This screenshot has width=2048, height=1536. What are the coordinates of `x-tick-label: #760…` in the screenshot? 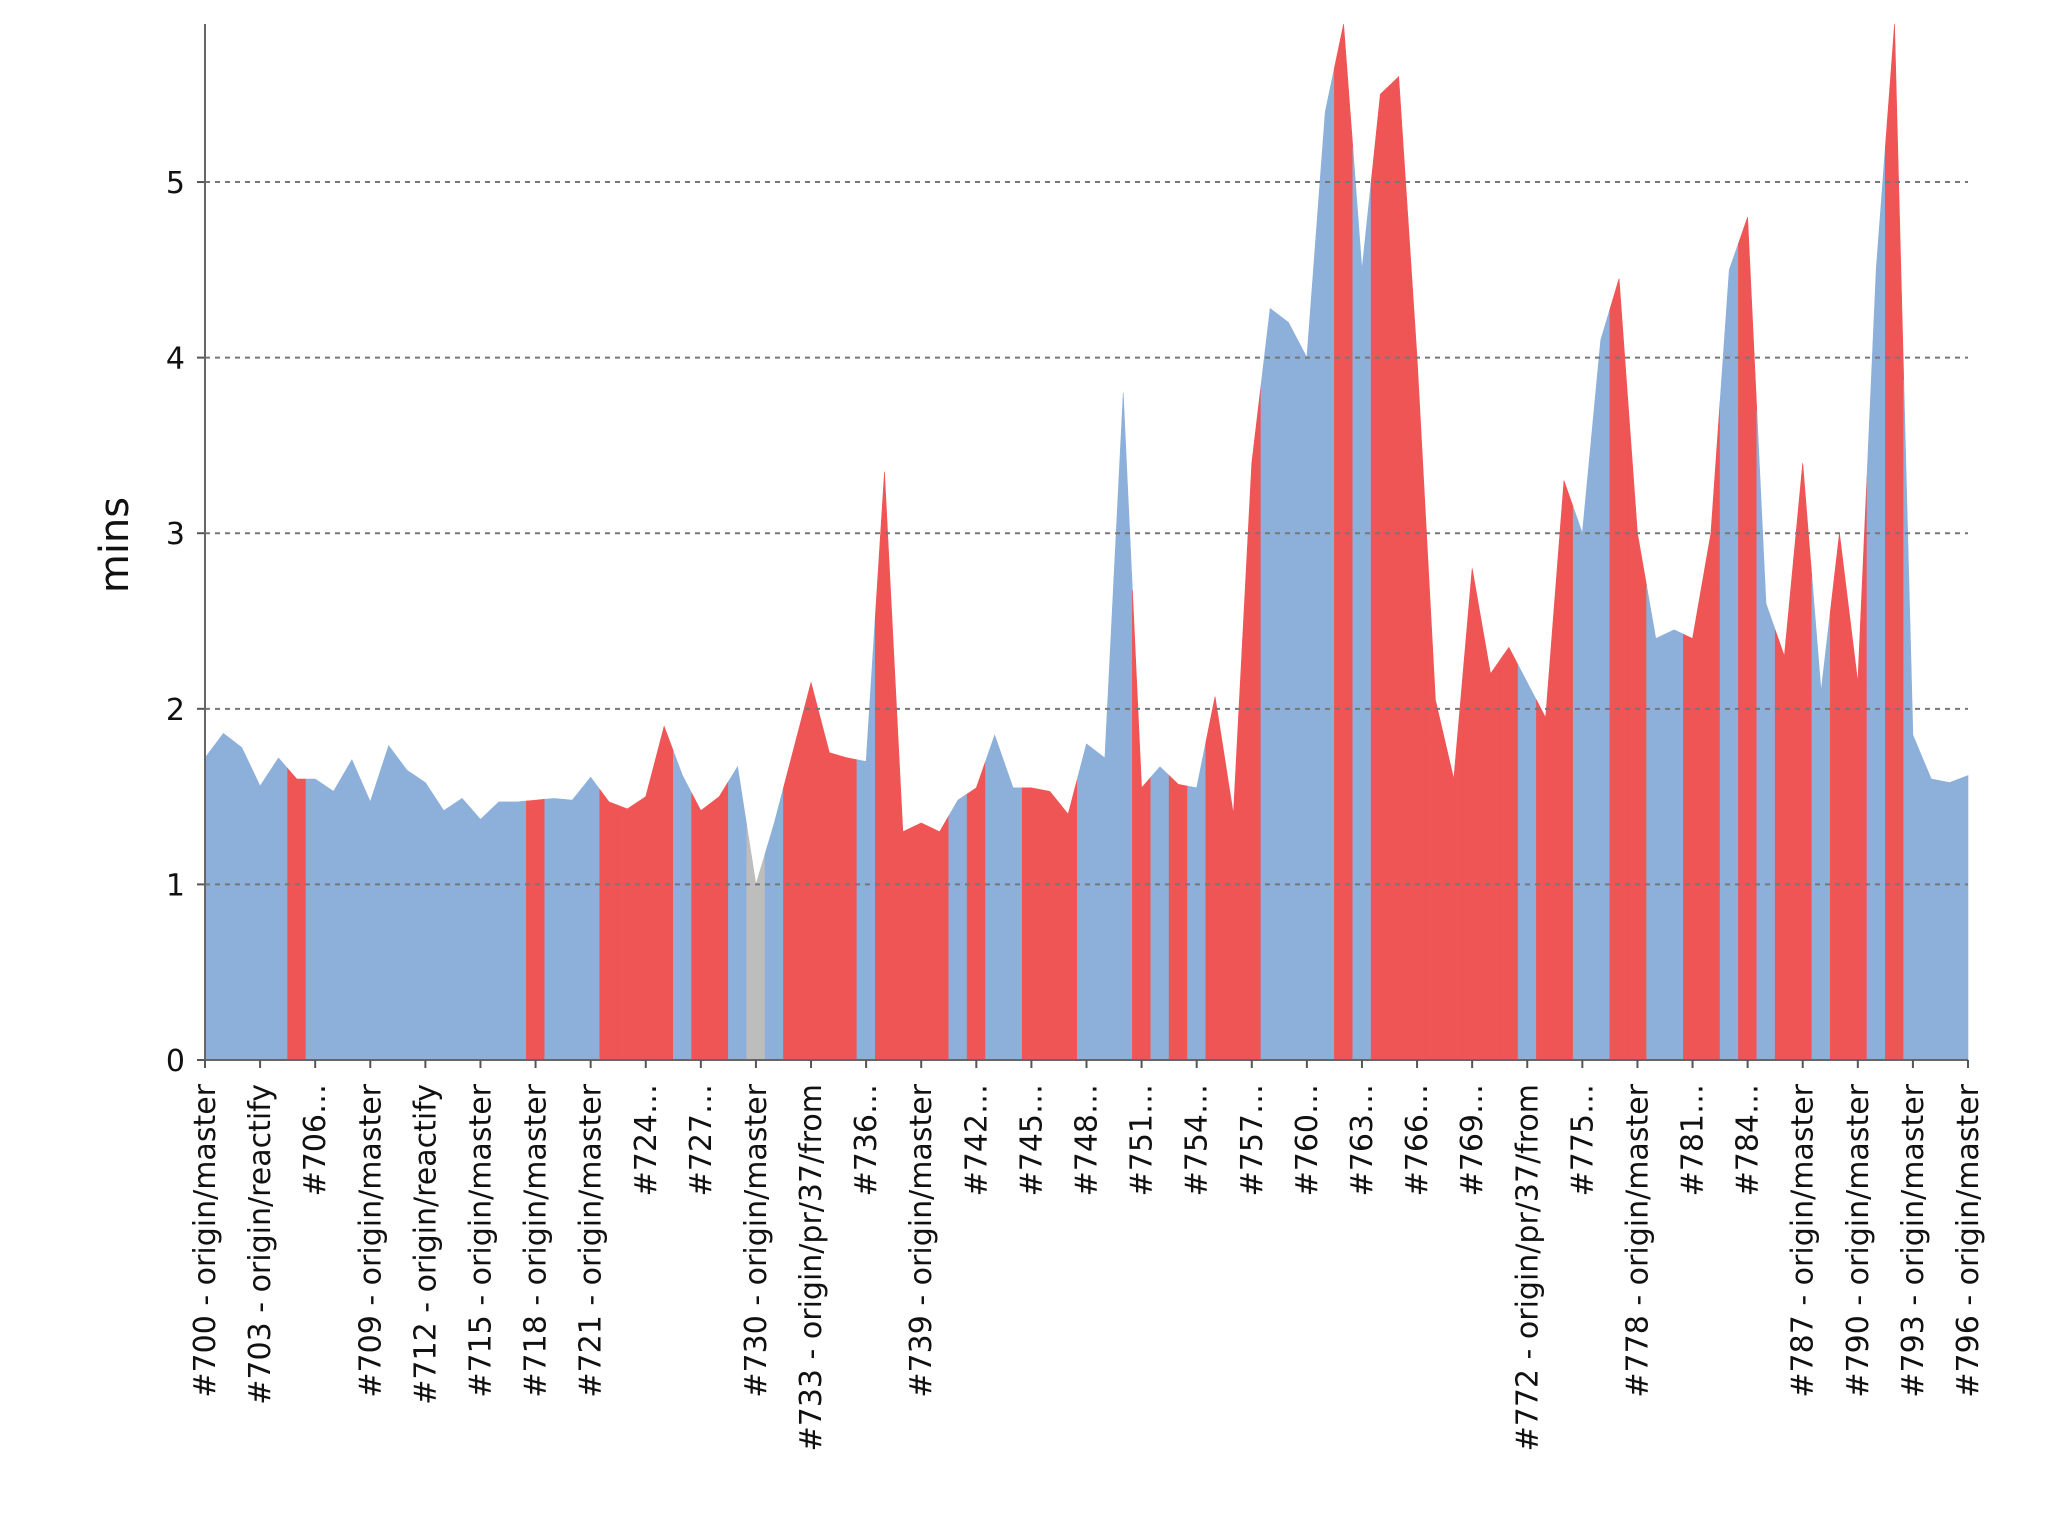 It's located at (1307, 1140).